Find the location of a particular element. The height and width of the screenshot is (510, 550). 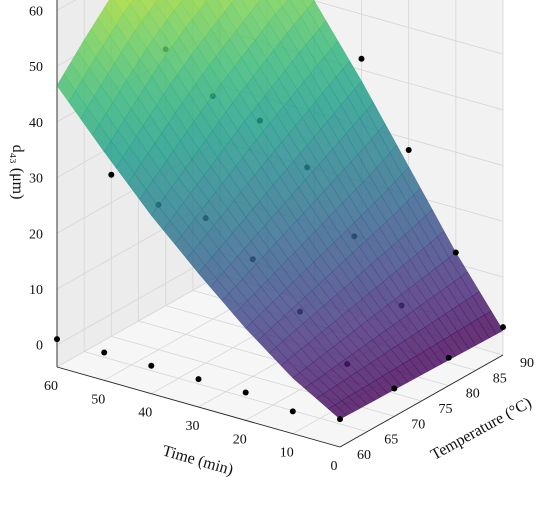

z-tick-label: 60 is located at coordinates (36, 11).